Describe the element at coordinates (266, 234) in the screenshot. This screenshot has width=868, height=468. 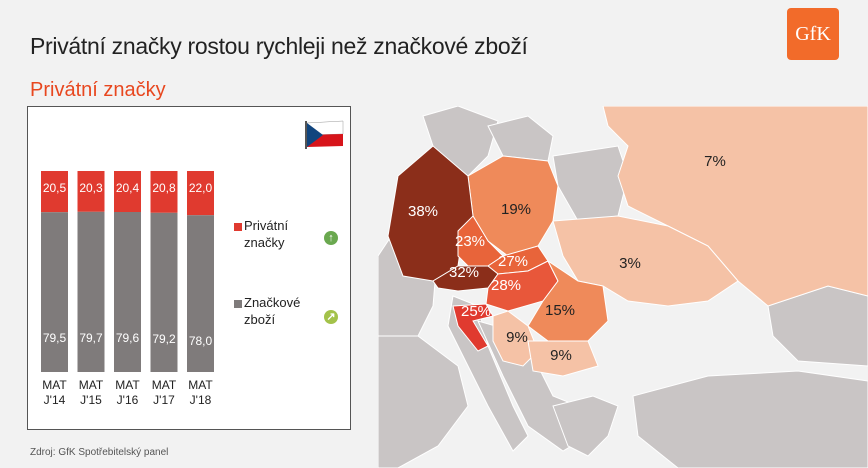
I see `legend-label-private: Privátní značky` at that location.